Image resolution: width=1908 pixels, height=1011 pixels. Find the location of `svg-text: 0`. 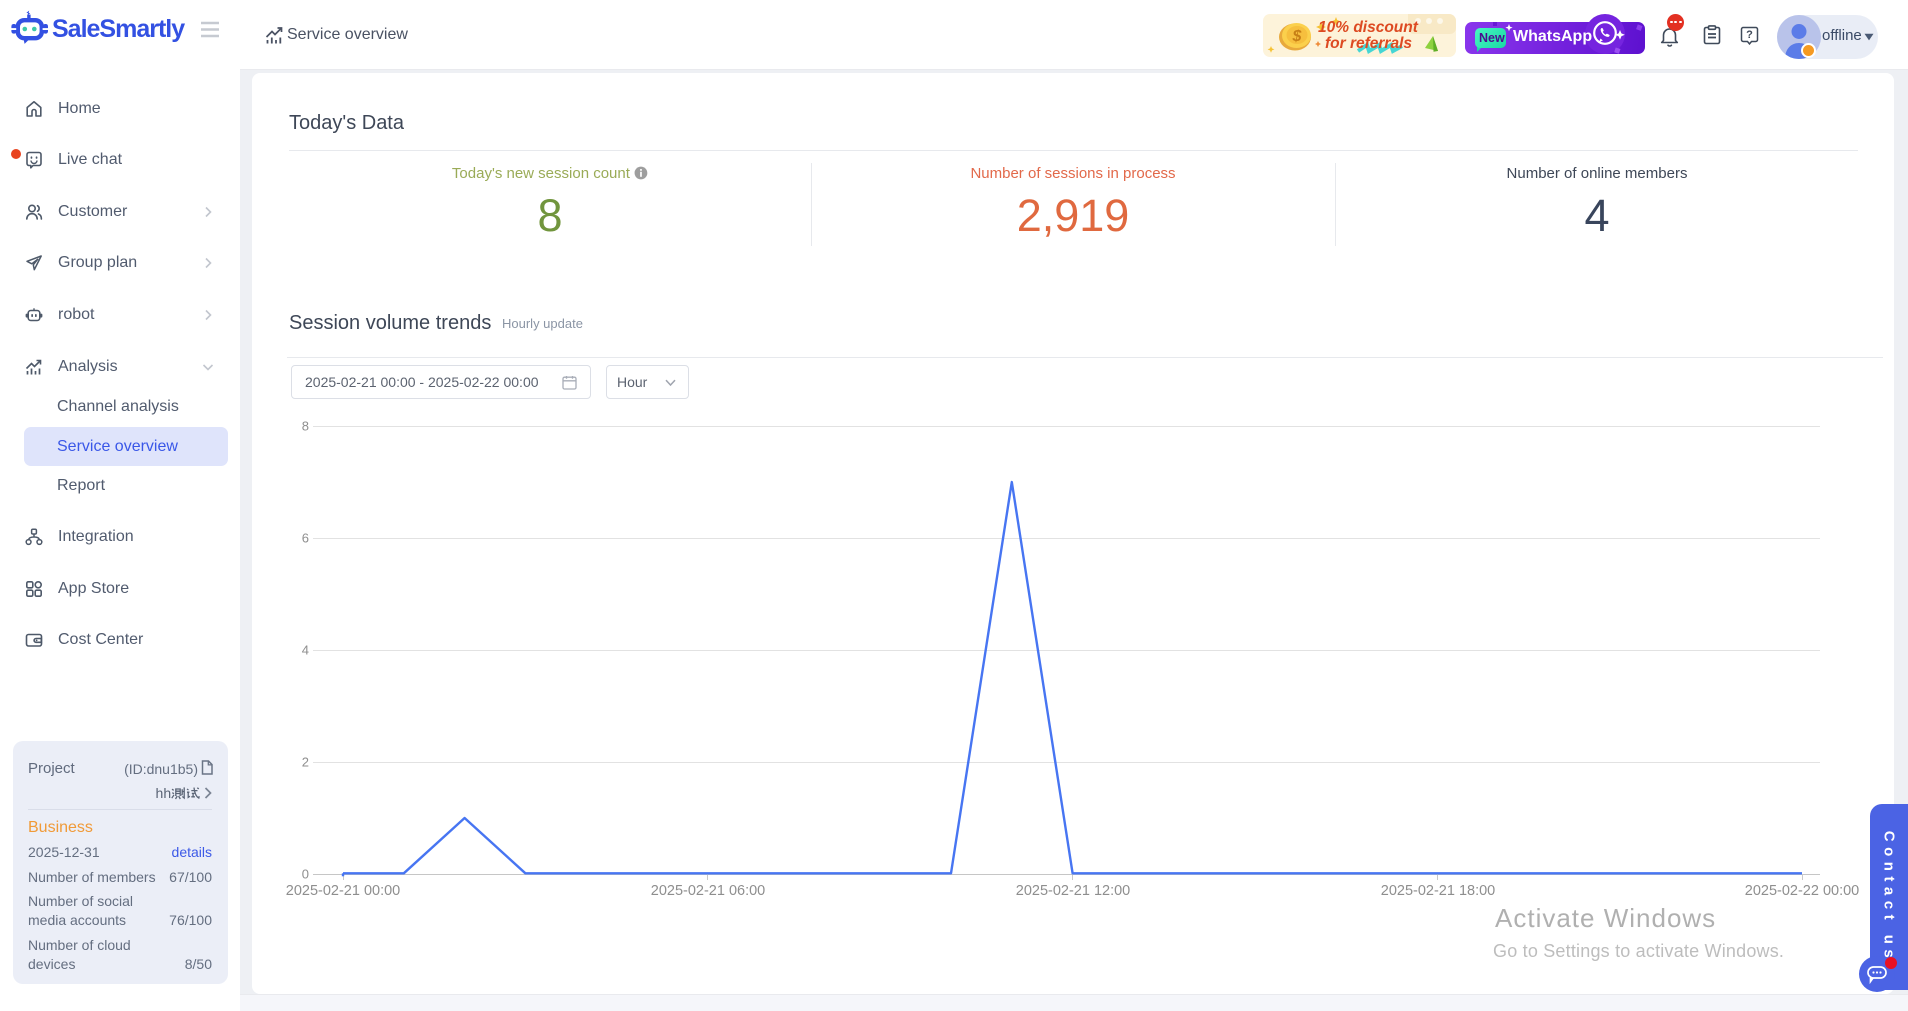

svg-text: 0 is located at coordinates (305, 874).